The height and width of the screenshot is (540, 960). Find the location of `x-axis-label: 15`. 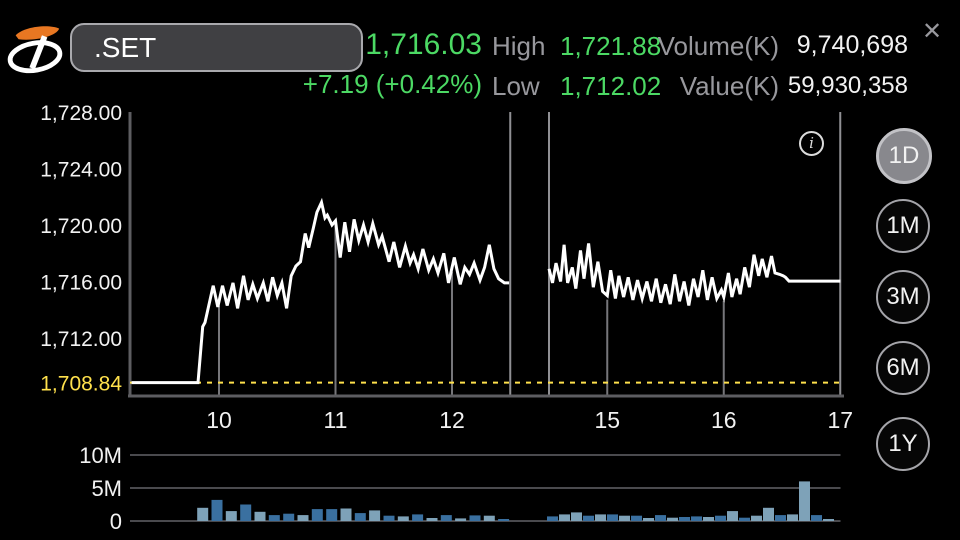

x-axis-label: 15 is located at coordinates (607, 420).